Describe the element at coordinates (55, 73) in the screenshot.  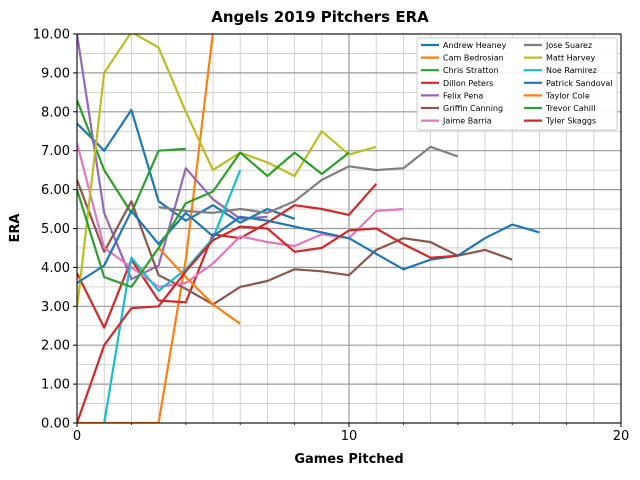
I see `y-tick-label: 9.00` at that location.